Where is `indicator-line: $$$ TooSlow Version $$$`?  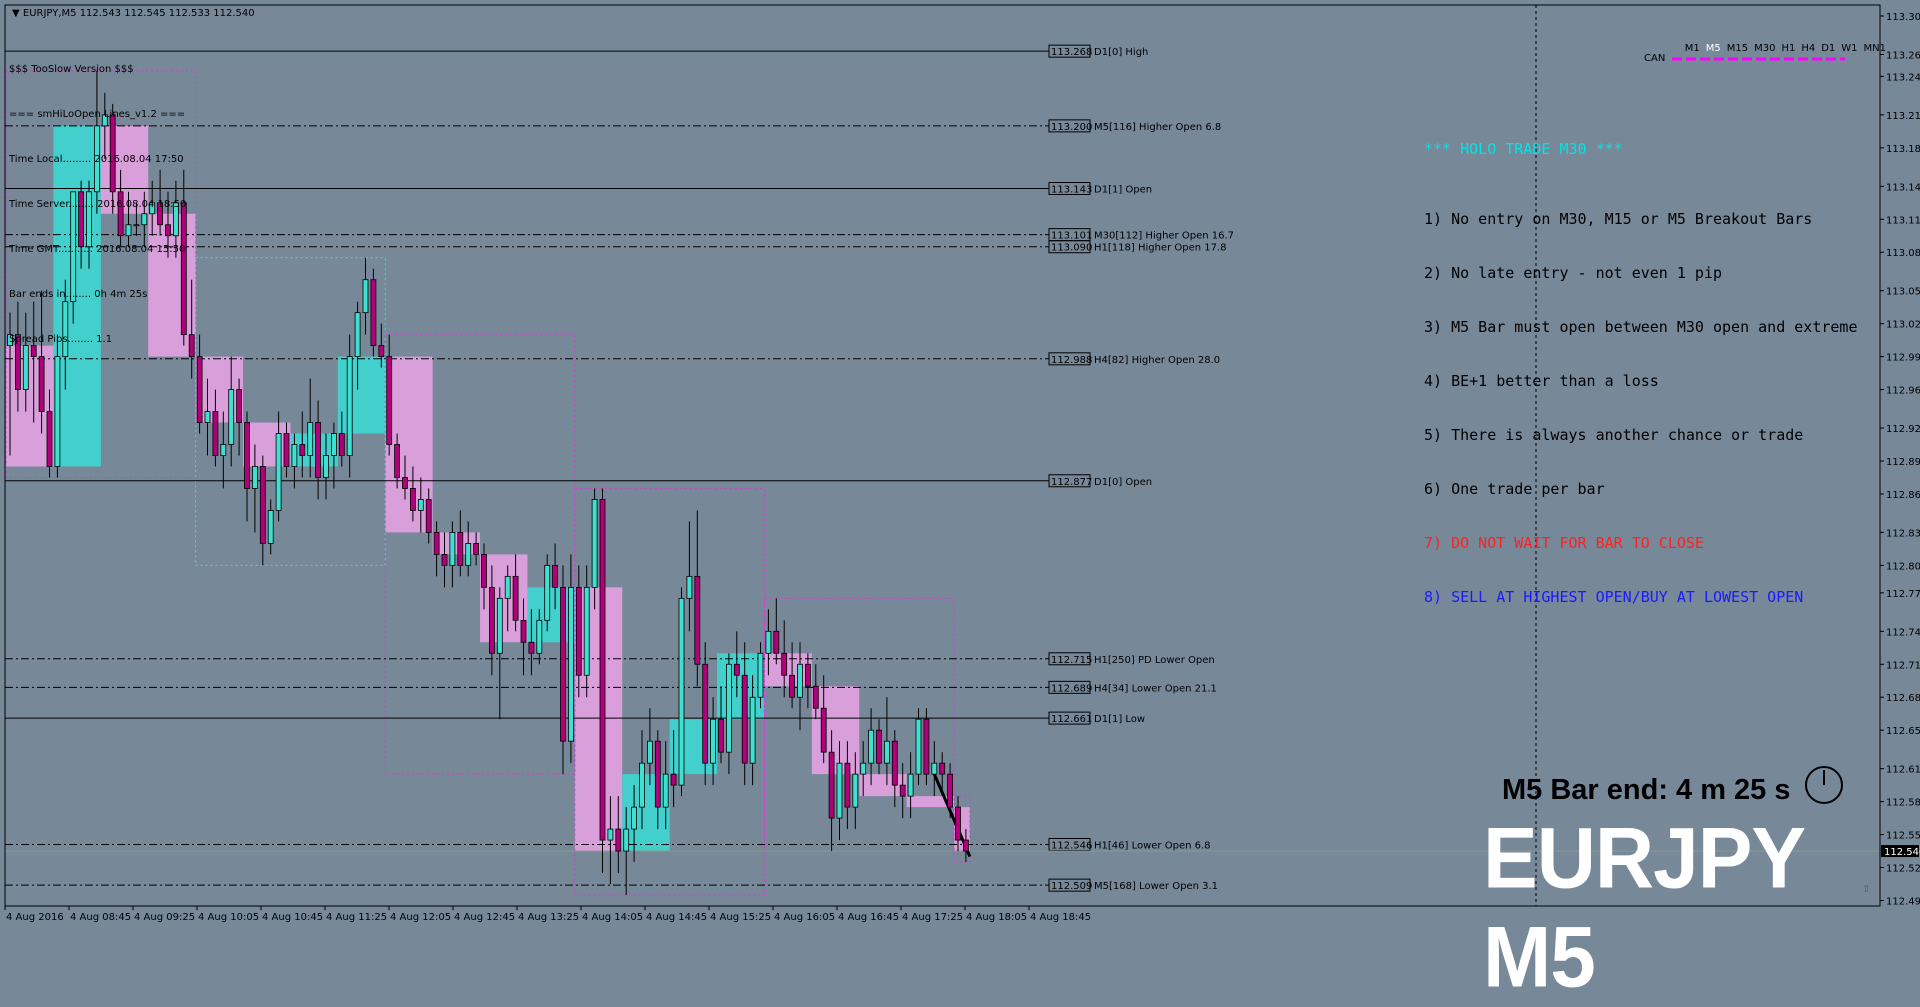 indicator-line: $$$ TooSlow Version $$$ is located at coordinates (71, 69).